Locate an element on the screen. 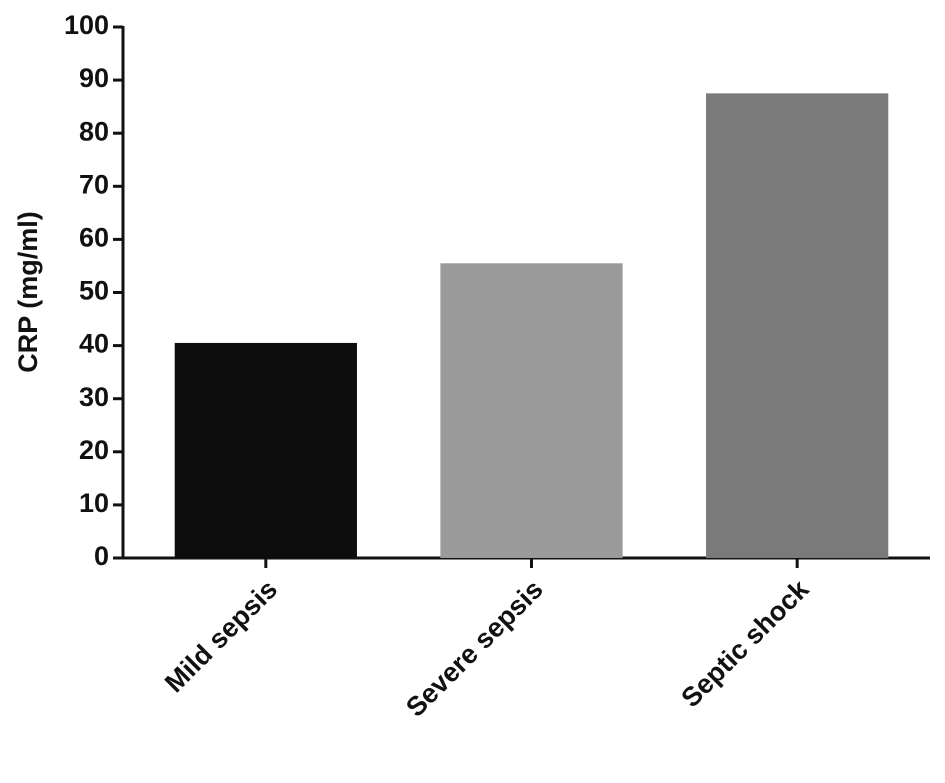 The image size is (945, 783). y-tick-label: 80 is located at coordinates (94, 131).